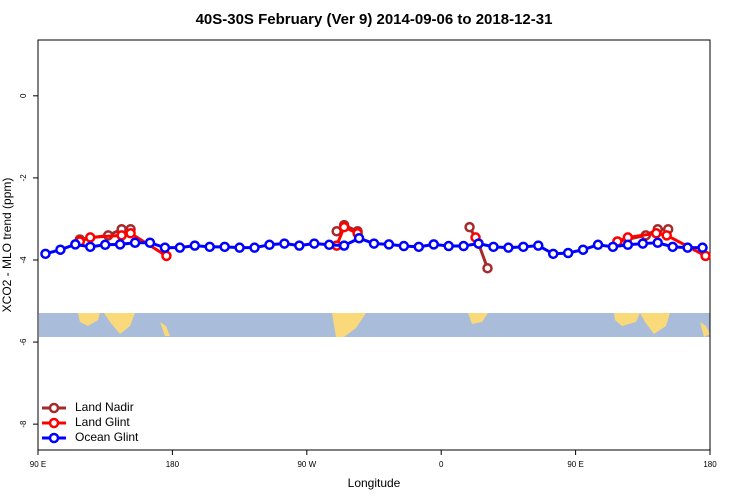 Image resolution: width=750 pixels, height=500 pixels. What do you see at coordinates (107, 437) in the screenshot?
I see `legend-label: Ocean Glint` at bounding box center [107, 437].